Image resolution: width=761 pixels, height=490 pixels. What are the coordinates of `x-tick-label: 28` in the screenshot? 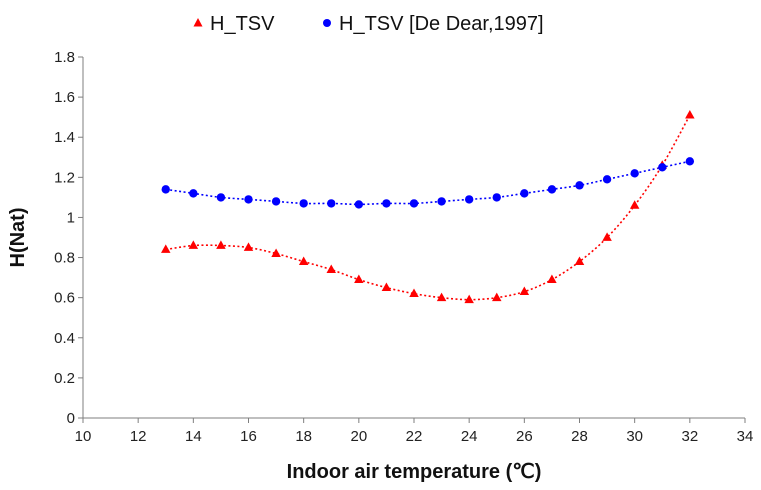 It's located at (579, 436).